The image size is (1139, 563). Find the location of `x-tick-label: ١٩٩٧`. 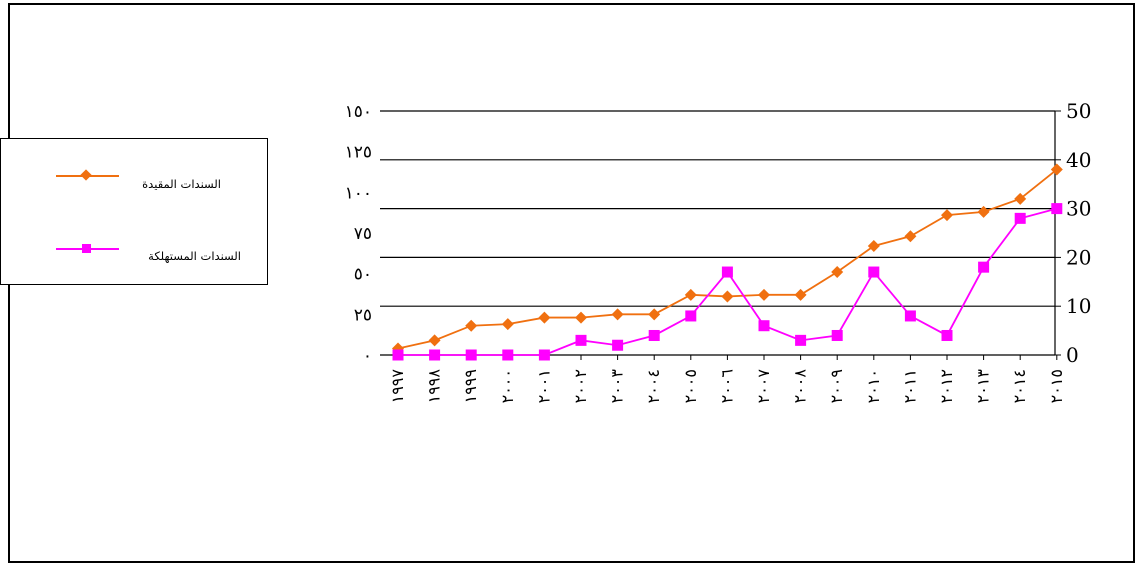

x-tick-label: ١٩٩٧ is located at coordinates (397, 386).